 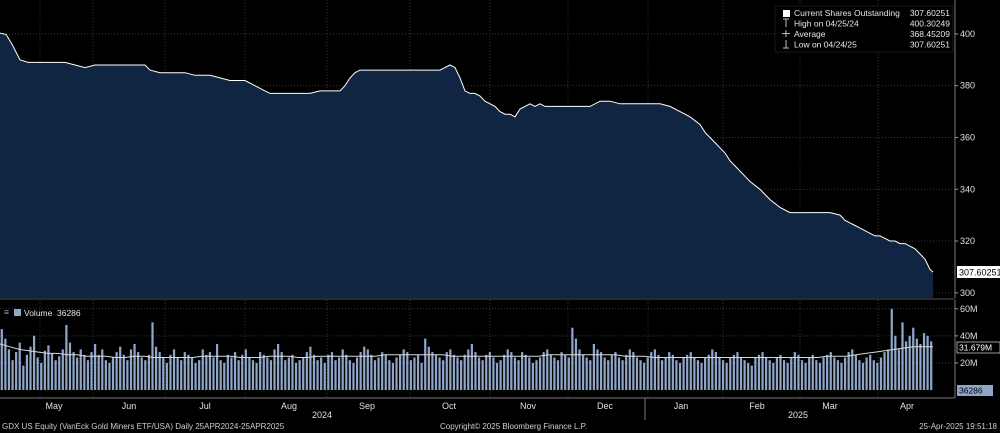 What do you see at coordinates (969, 309) in the screenshot?
I see `volume-tick-label: 60M` at bounding box center [969, 309].